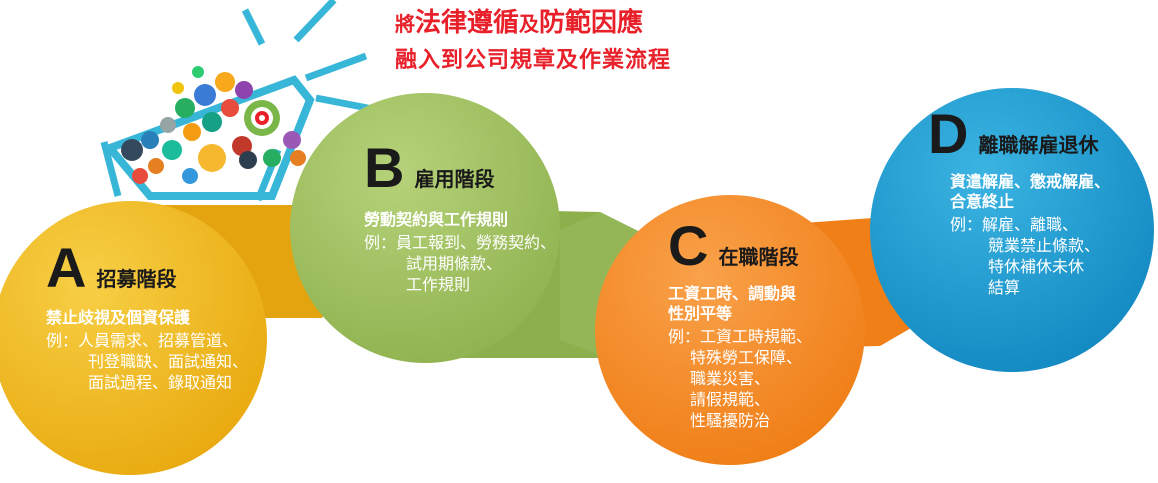 The width and height of the screenshot is (1158, 483). I want to click on stage-b-focus: 勞動契約與工作規則, so click(436, 219).